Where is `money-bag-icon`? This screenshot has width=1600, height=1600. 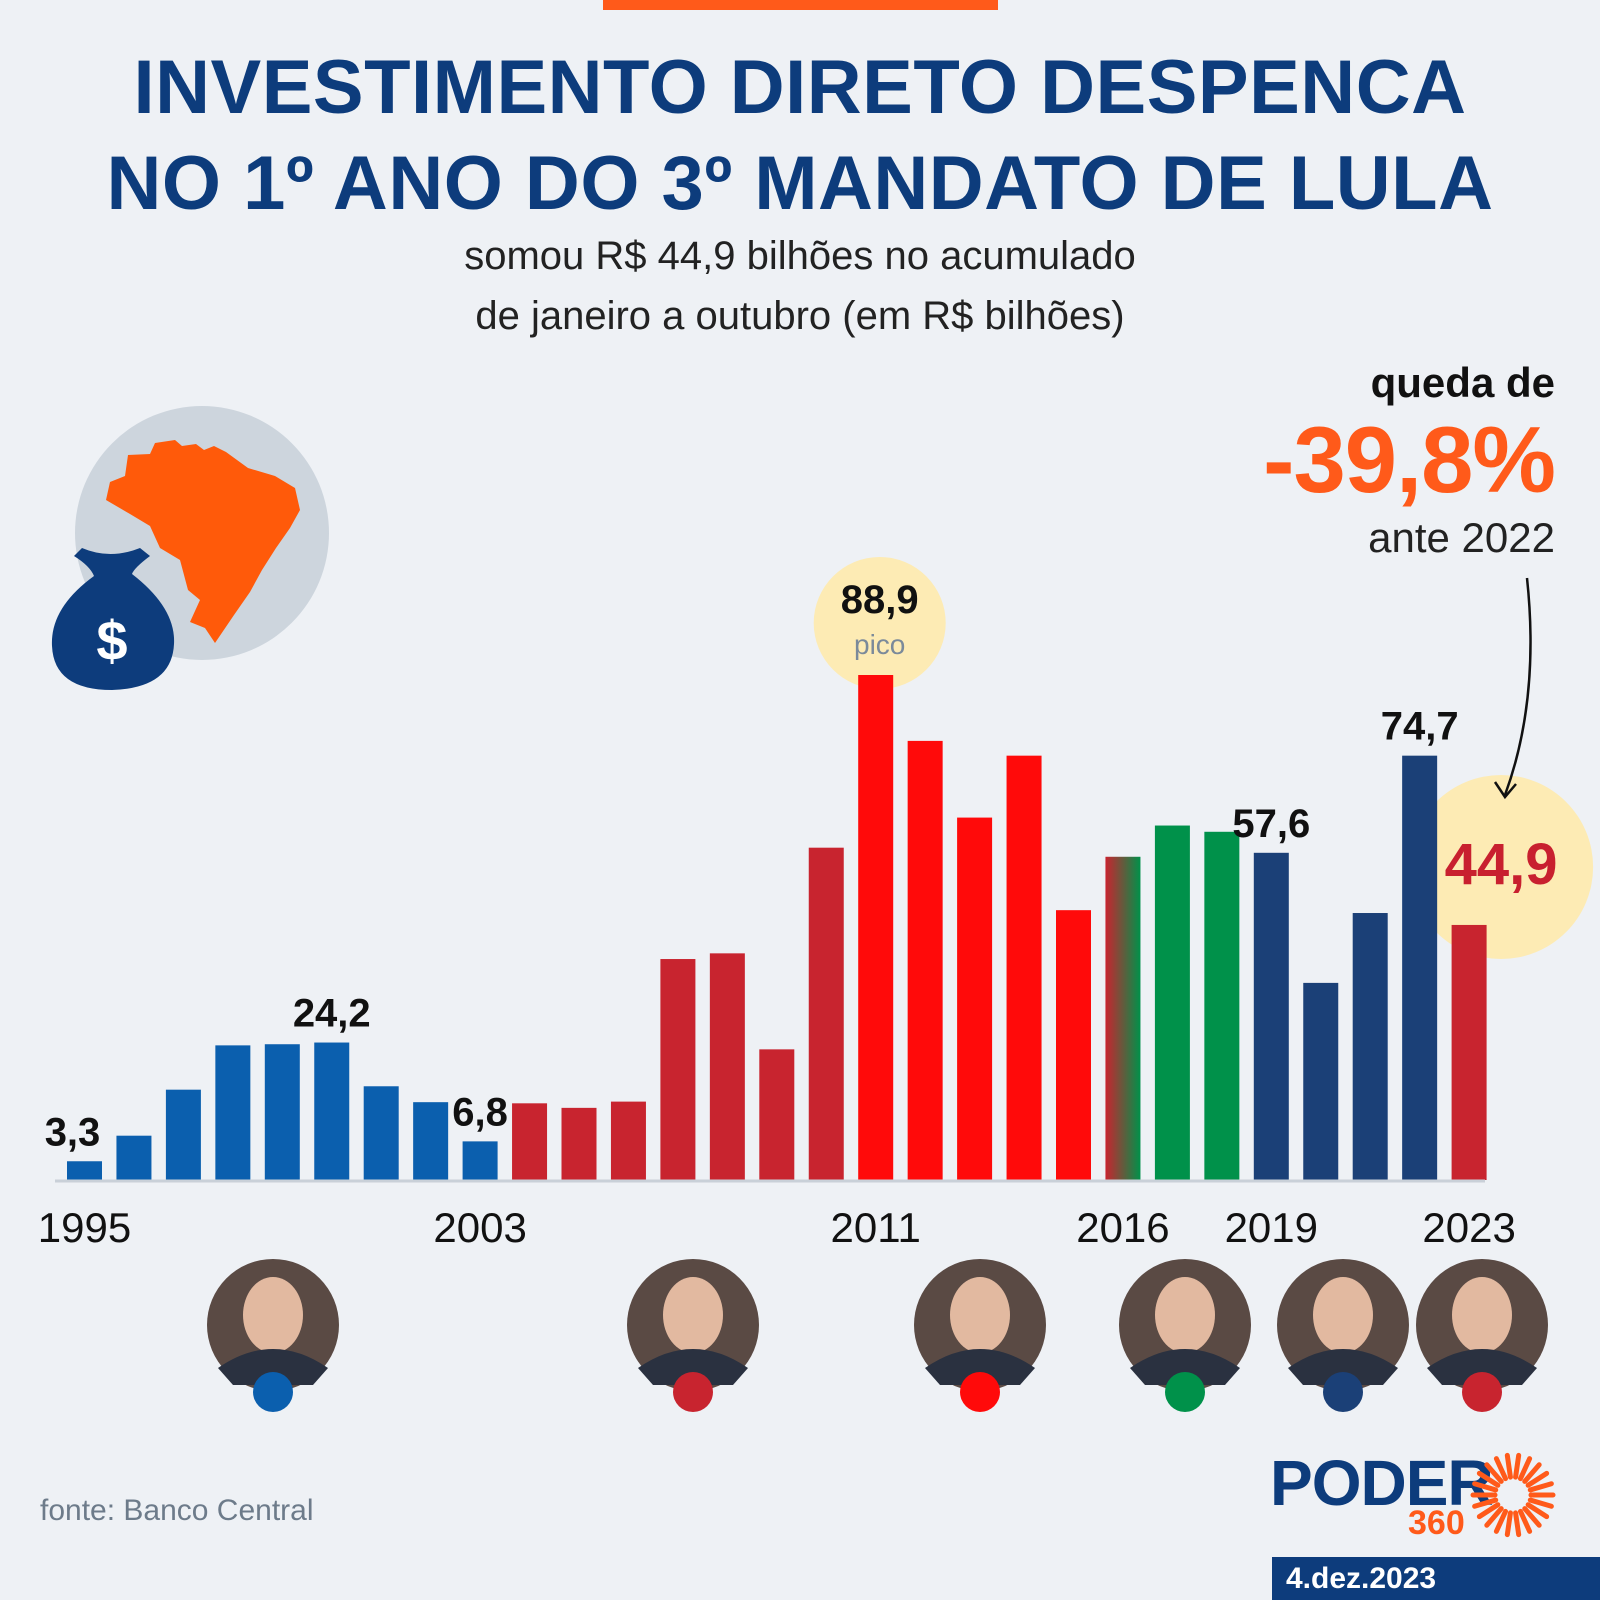
money-bag-icon is located at coordinates (113, 619).